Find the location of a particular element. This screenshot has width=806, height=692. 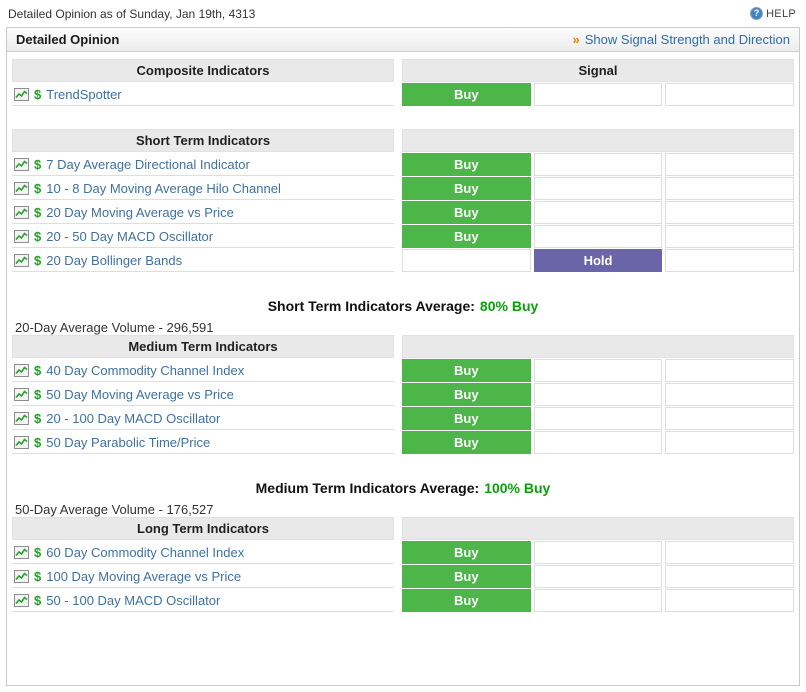

indicator-link: 50 Day Moving Average vs Price is located at coordinates (140, 394).